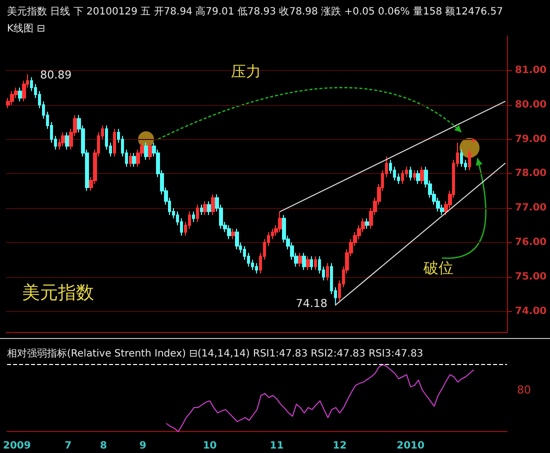 The height and width of the screenshot is (453, 550). I want to click on chart-title: 相对强弱指标(Relative Strenth Index) ⊟(14,14,14) RSI1:47.83 RSI2:47.83 RSI3:47.83, so click(215, 354).